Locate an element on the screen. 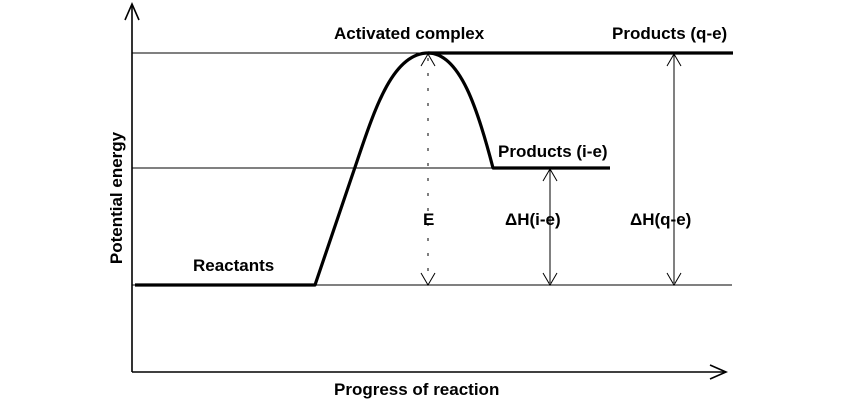 This screenshot has width=850, height=418. activated-complex-label: Activated complex is located at coordinates (409, 33).